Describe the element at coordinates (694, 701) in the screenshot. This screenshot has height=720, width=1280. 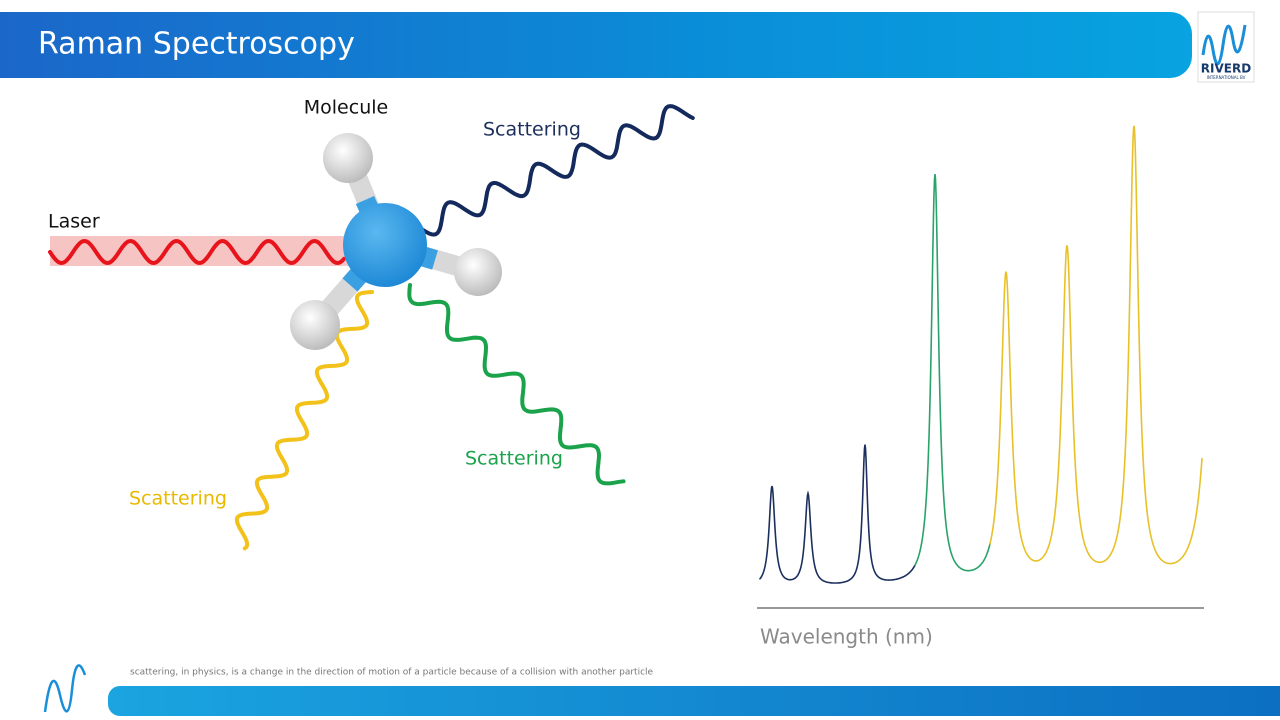
I see `footer-bar` at that location.